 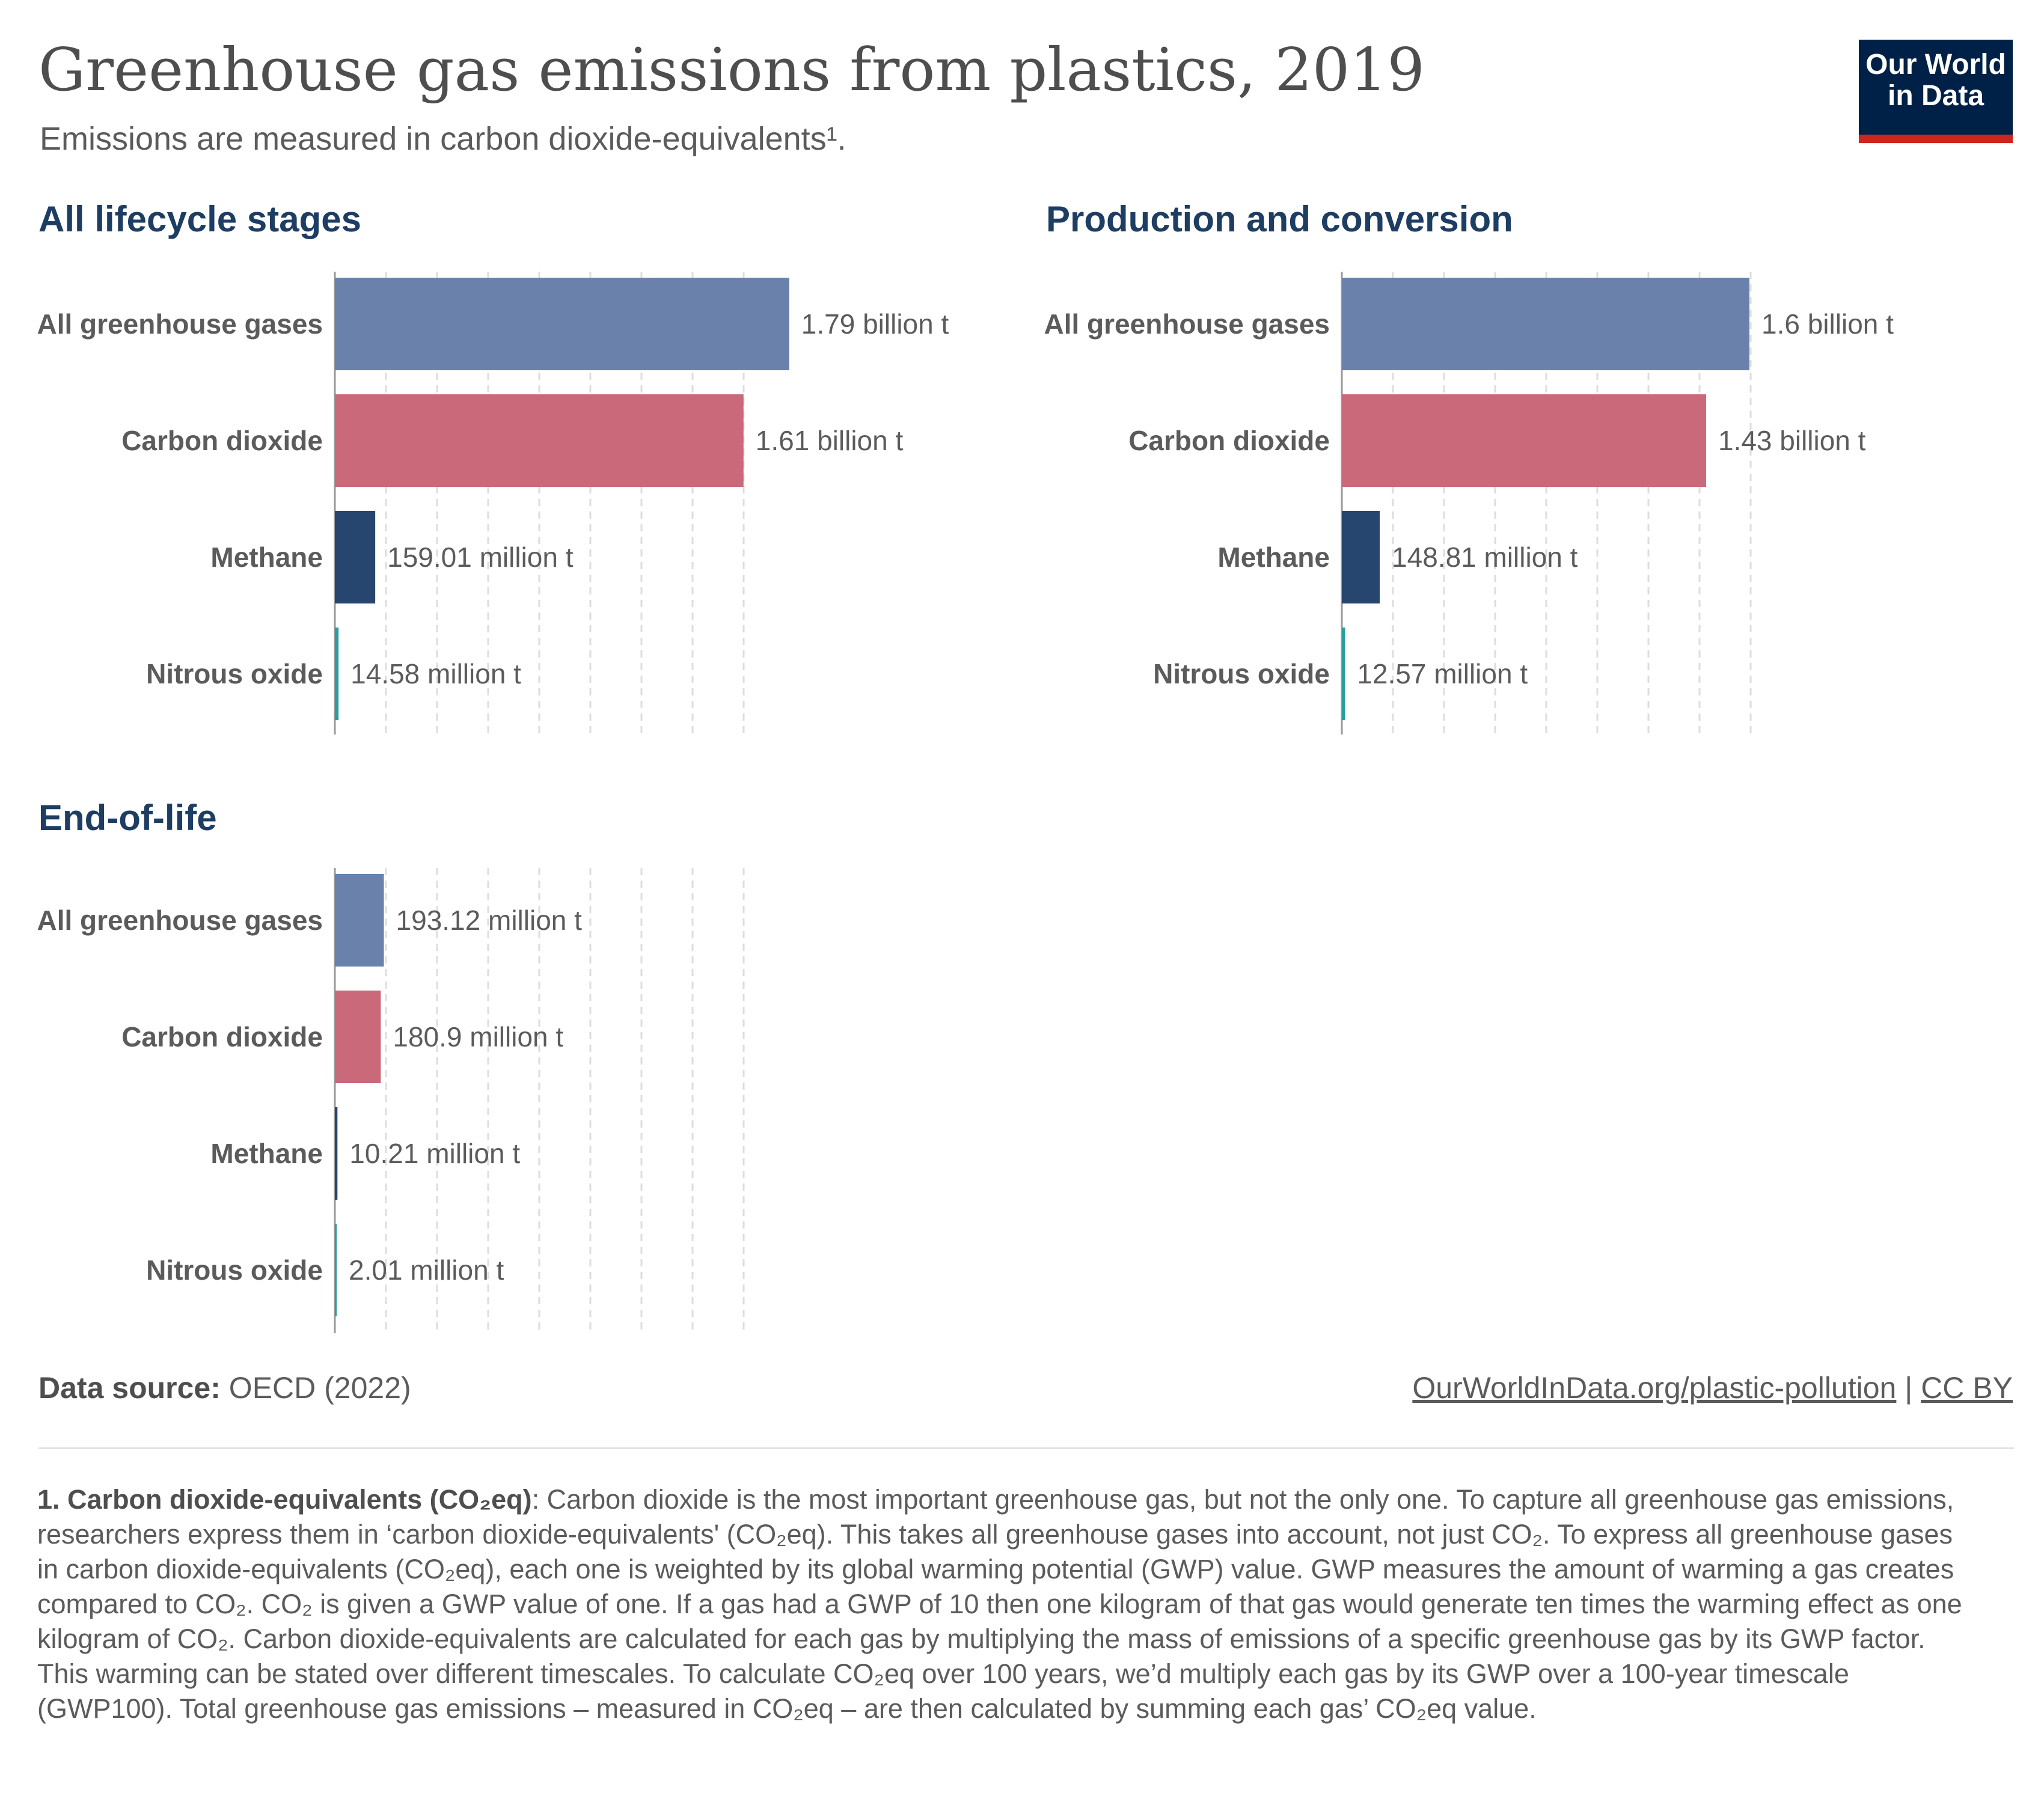 What do you see at coordinates (1792, 441) in the screenshot?
I see `value-label: 1.43 billion t` at bounding box center [1792, 441].